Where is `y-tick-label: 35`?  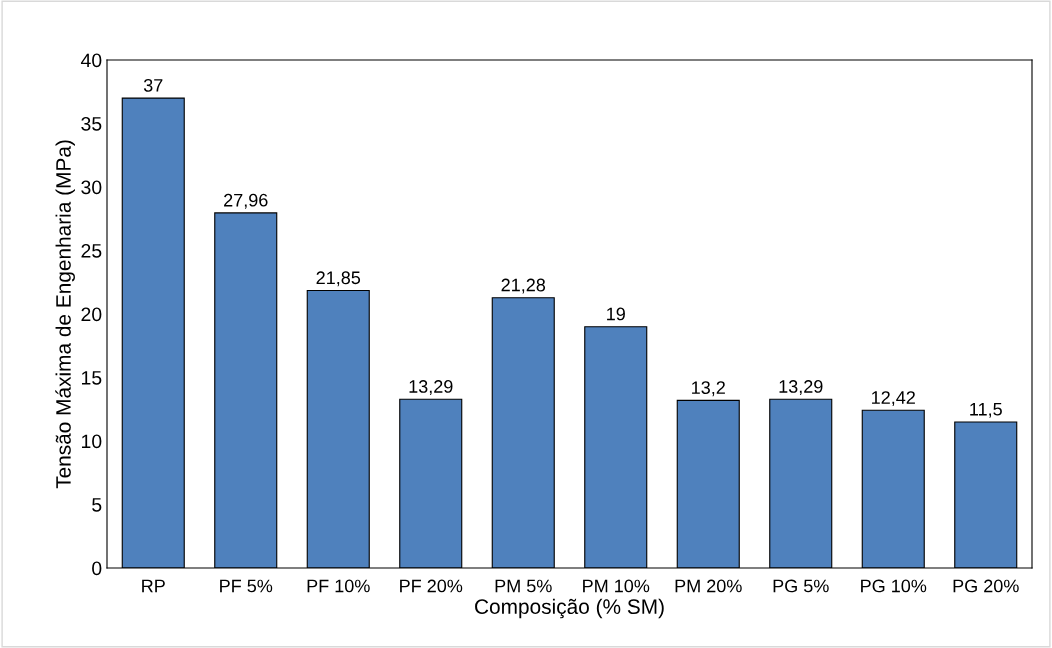 y-tick-label: 35 is located at coordinates (91, 123).